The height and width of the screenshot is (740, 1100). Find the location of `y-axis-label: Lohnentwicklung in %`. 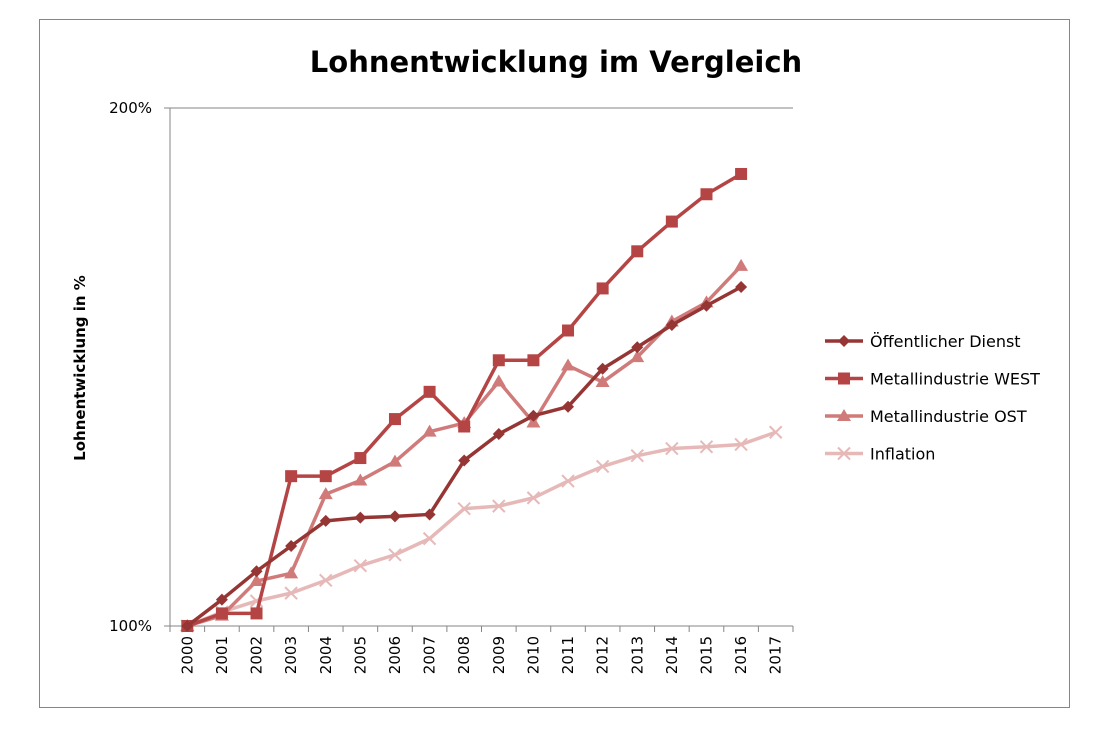

y-axis-label: Lohnentwicklung in % is located at coordinates (80, 368).